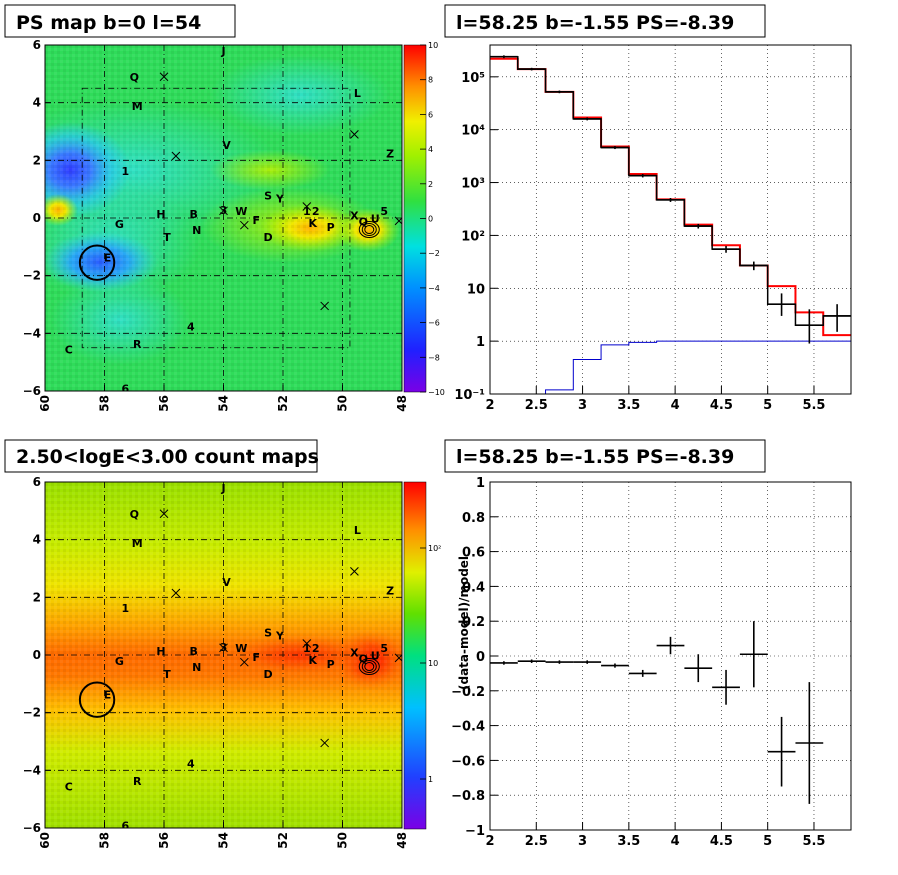  I want to click on source-label: 2, so click(316, 648).